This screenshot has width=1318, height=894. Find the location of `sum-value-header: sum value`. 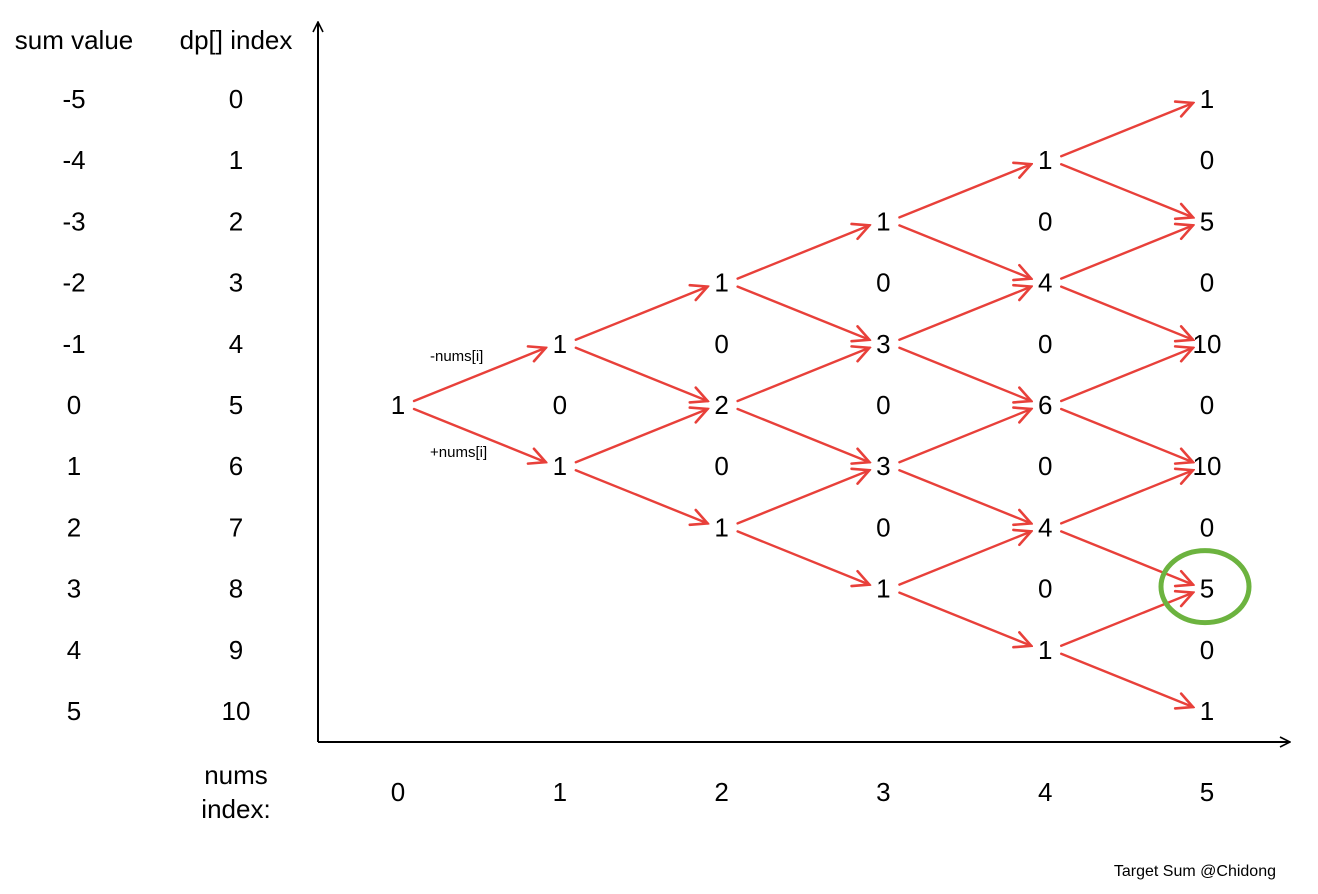

sum-value-header: sum value is located at coordinates (74, 40).